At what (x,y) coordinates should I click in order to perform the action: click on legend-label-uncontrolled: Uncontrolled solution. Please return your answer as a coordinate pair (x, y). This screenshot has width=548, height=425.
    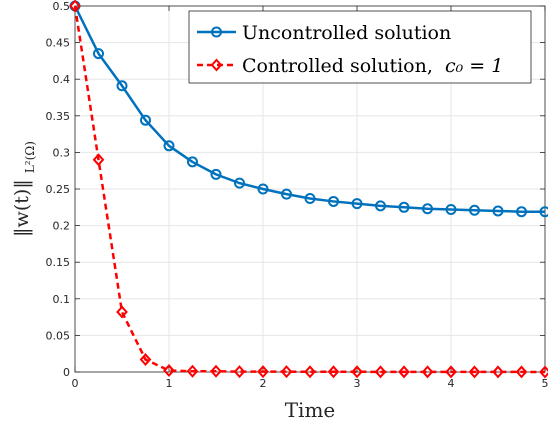
    Looking at the image, I should click on (346, 33).